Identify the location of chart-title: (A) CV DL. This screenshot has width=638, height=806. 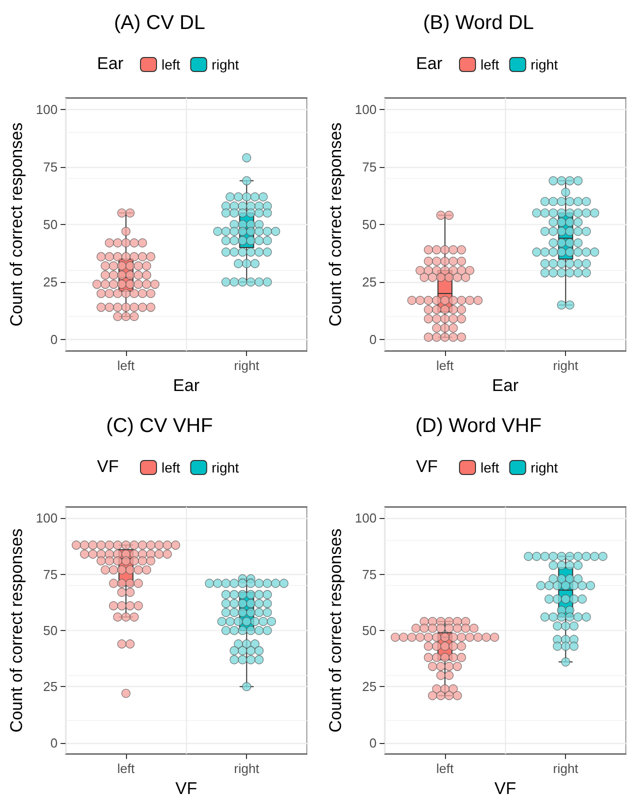
(160, 23).